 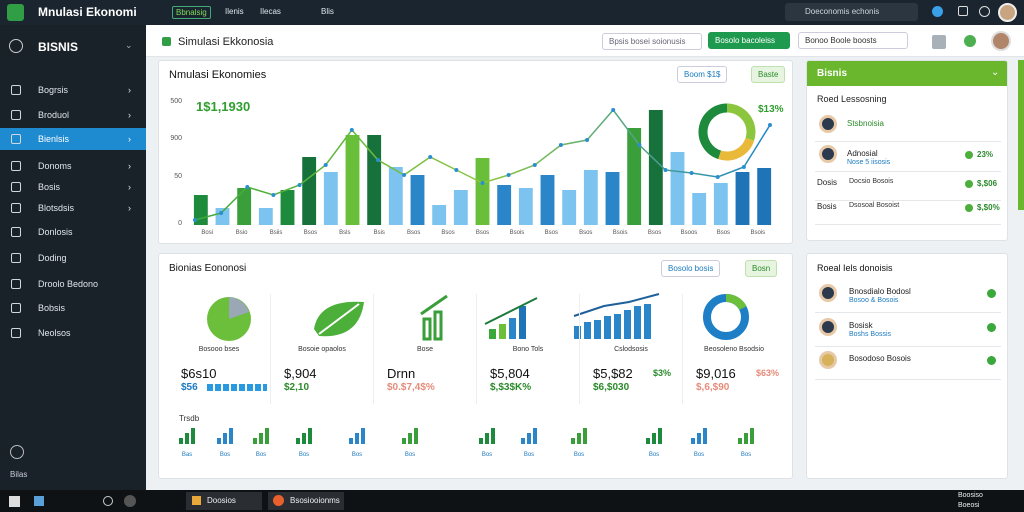 I want to click on user-avatar, so click(x=1007, y=12).